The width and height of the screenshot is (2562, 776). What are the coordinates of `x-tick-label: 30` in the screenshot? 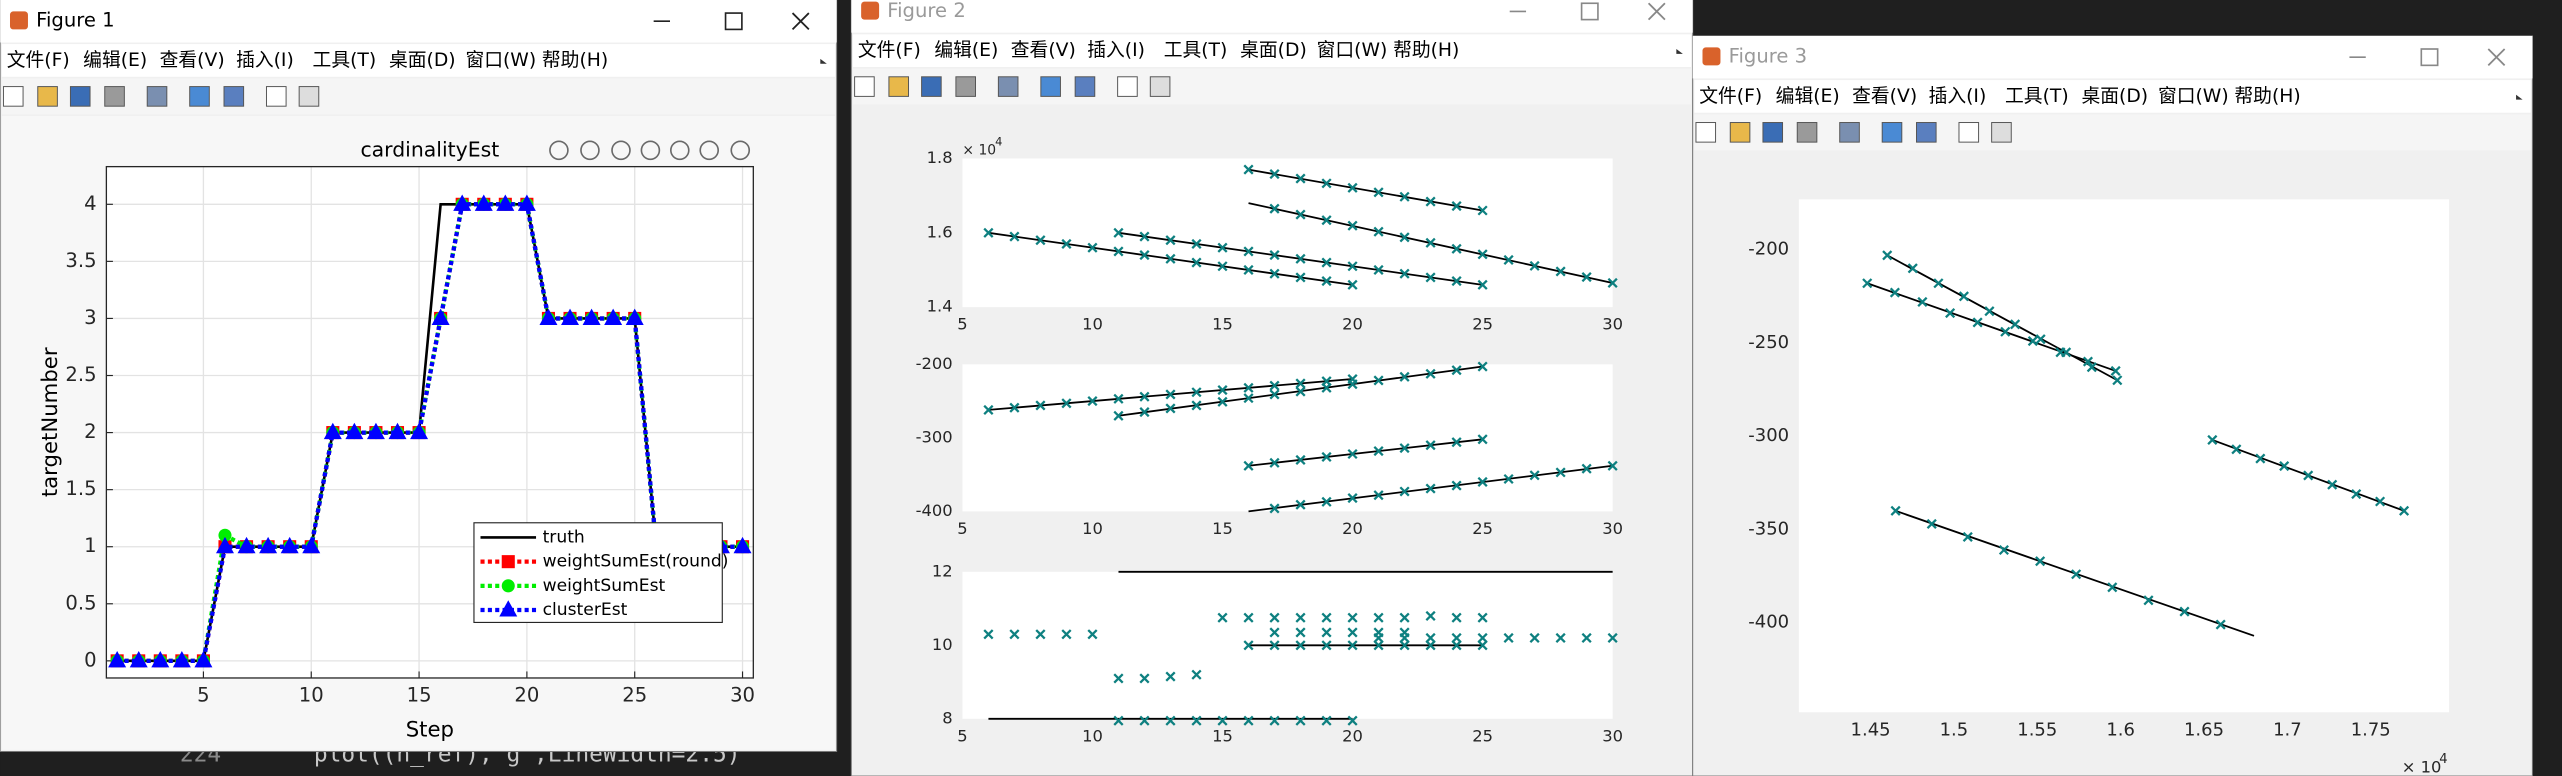 It's located at (1612, 324).